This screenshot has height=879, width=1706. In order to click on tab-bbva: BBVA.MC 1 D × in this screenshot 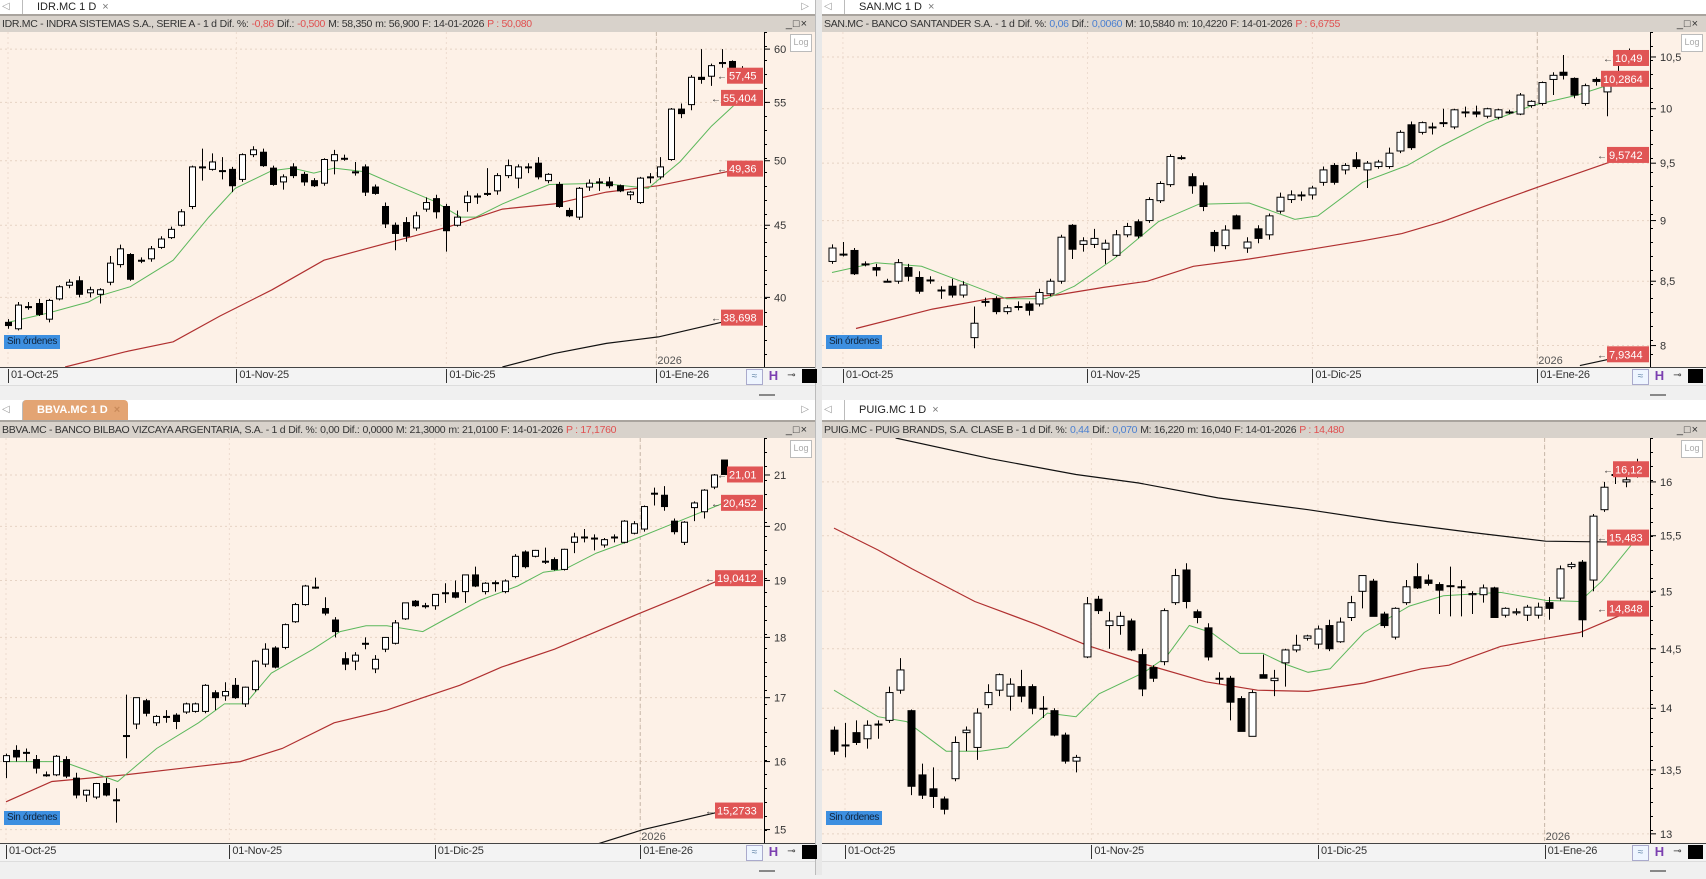, I will do `click(75, 410)`.